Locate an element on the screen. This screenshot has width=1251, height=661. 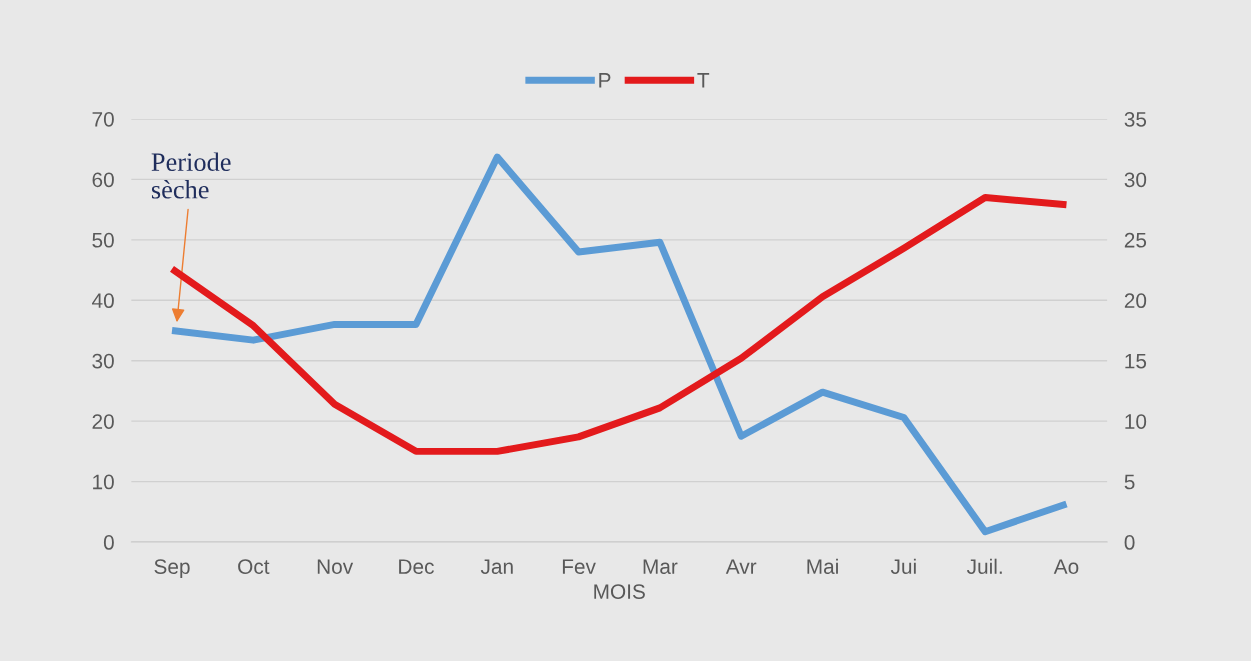
y2-tick-label: 30 is located at coordinates (1135, 180).